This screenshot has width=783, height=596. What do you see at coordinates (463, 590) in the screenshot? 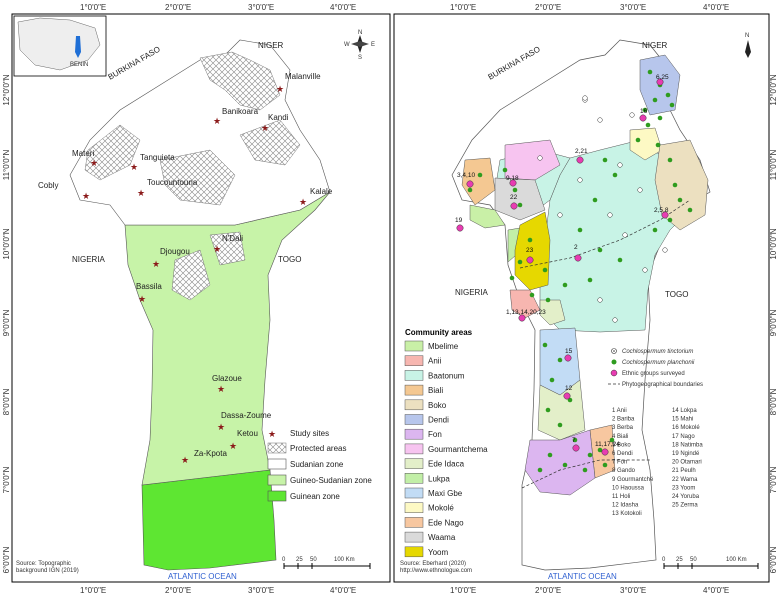
I see `svg-text: 1°0'0"E` at bounding box center [463, 590].